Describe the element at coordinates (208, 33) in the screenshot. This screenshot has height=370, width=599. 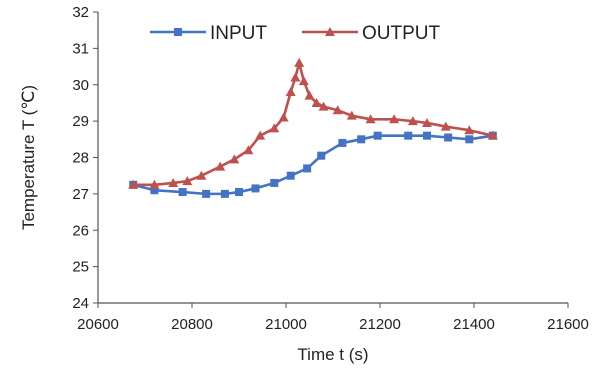
I see `legend-item-input: INPUT` at that location.